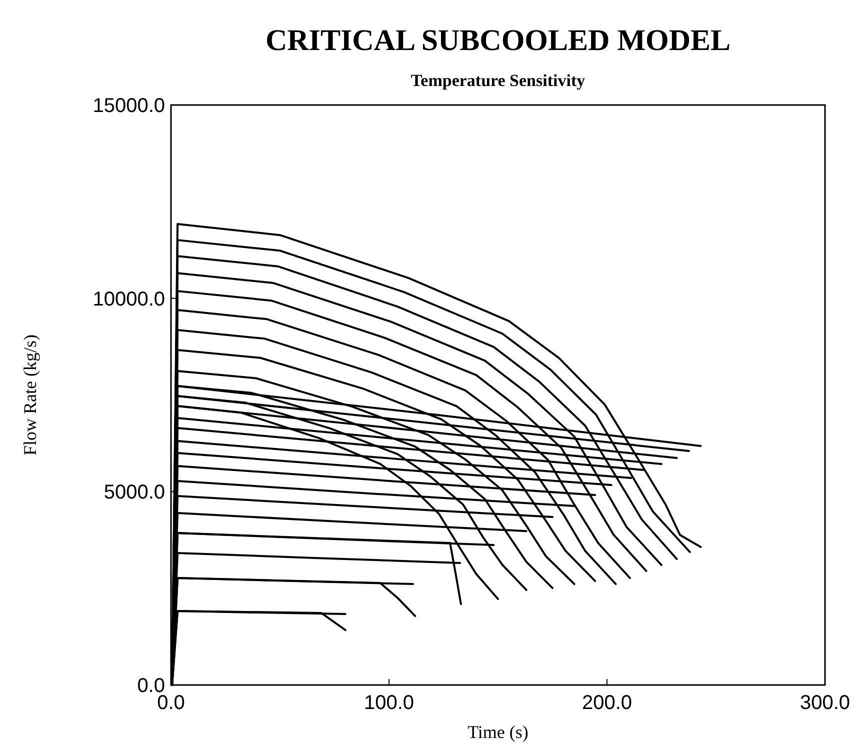  I want to click on x-tick-label: 200.0, so click(607, 703).